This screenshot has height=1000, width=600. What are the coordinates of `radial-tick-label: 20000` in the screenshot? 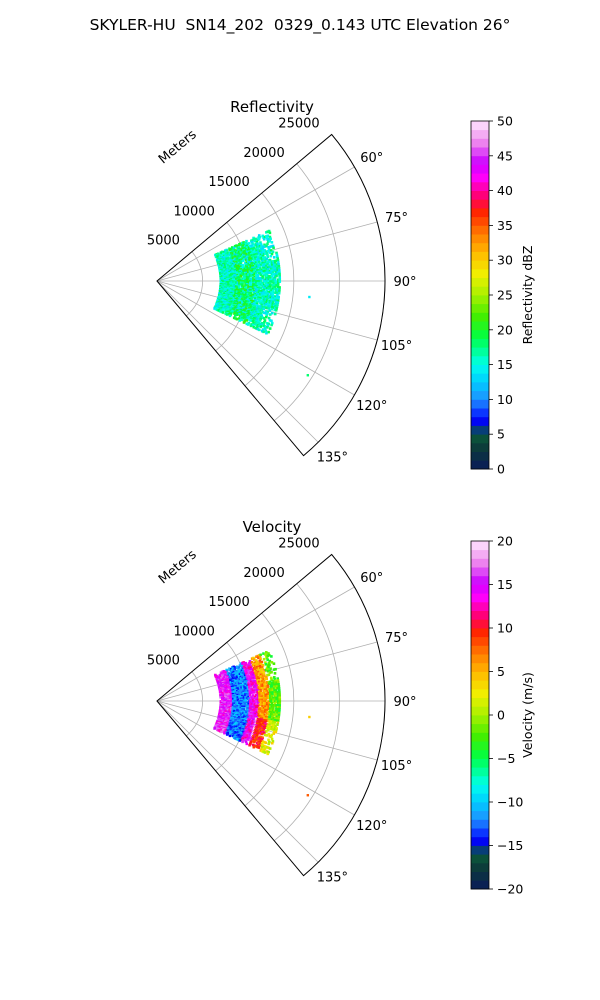 It's located at (263, 573).